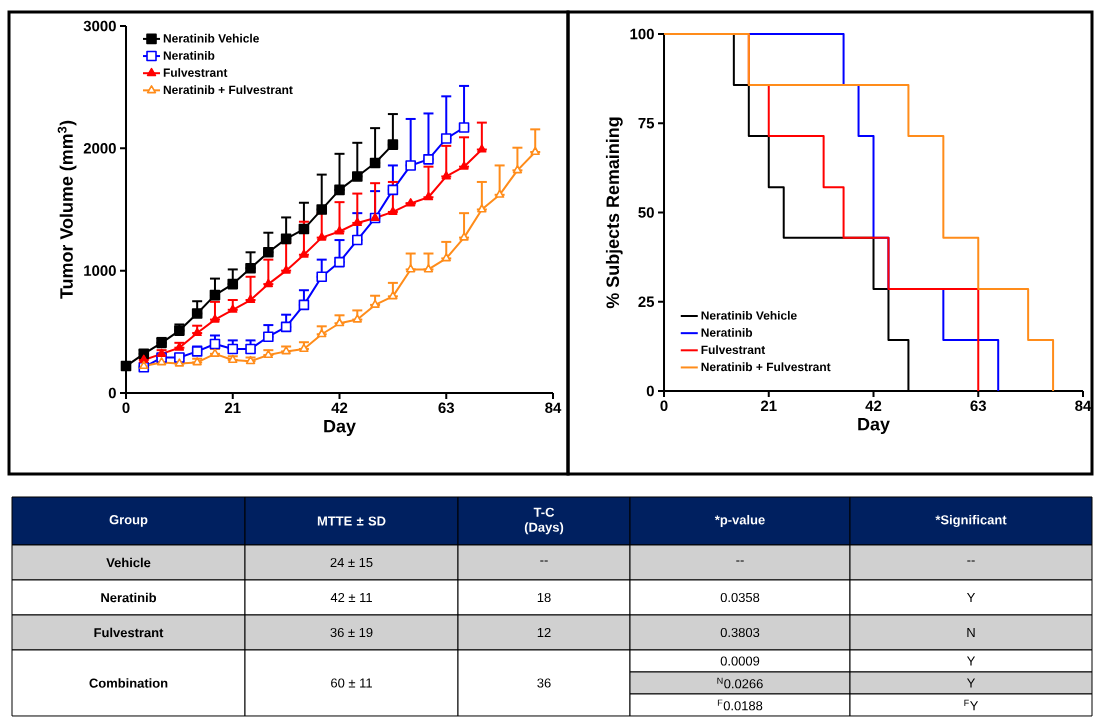 Image resolution: width=1094 pixels, height=717 pixels. What do you see at coordinates (99, 148) in the screenshot?
I see `y-tick-label: 2000` at bounding box center [99, 148].